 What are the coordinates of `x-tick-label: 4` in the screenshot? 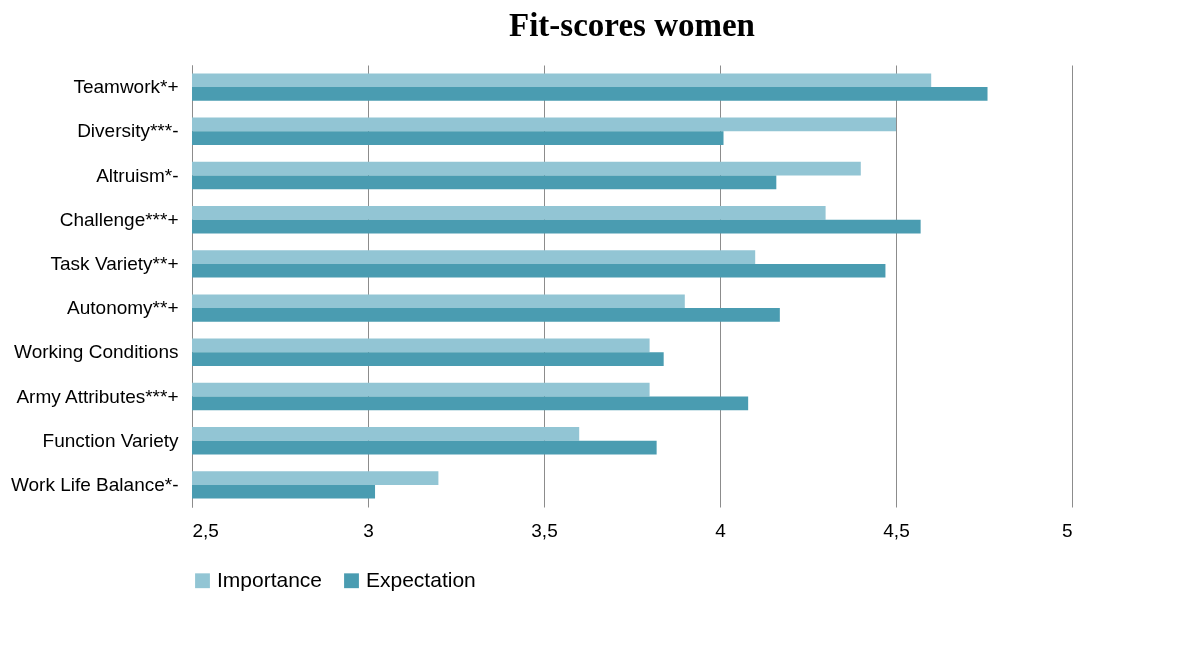 It's located at (721, 530).